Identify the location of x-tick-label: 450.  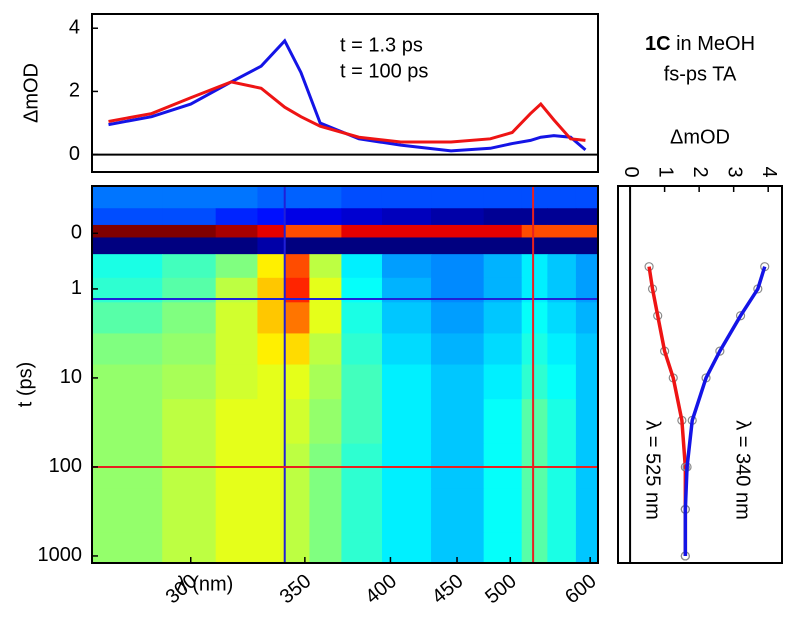
(448, 589).